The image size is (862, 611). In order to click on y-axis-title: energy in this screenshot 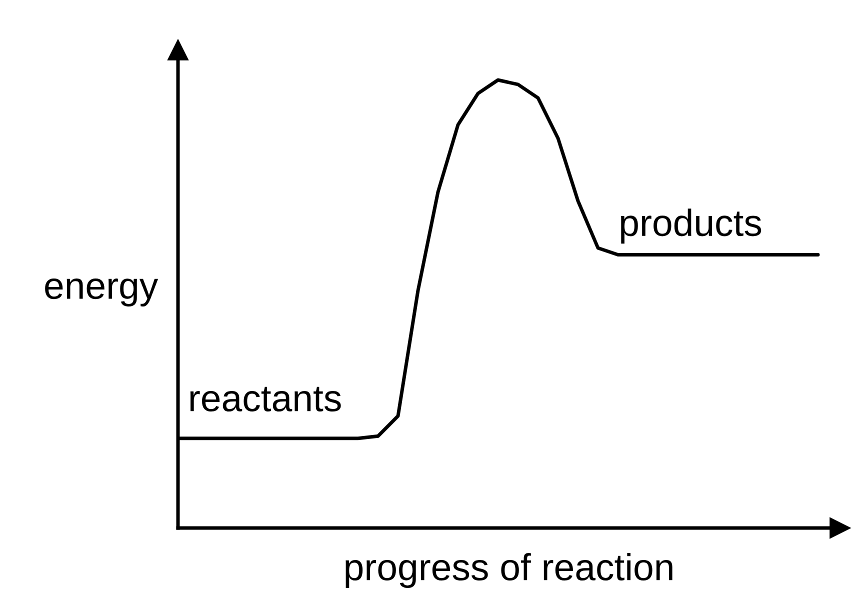, I will do `click(101, 292)`.